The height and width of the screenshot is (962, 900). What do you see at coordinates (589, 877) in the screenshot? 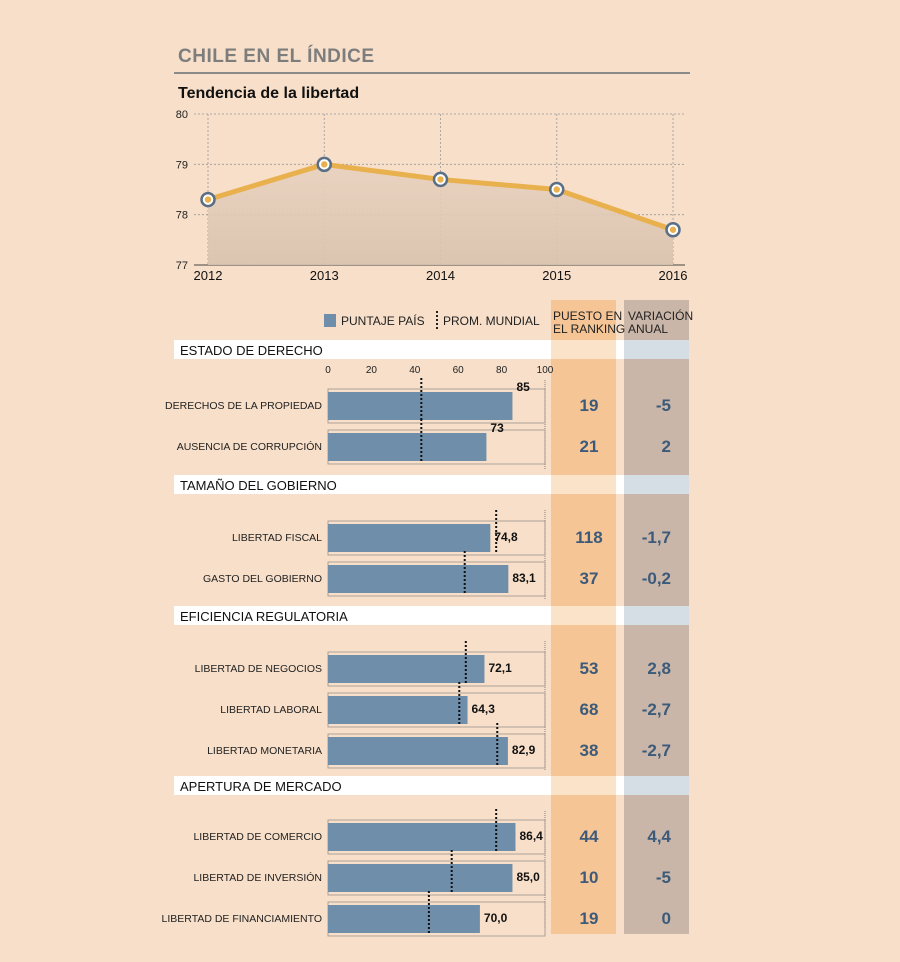
I see `ranking-value: 10` at bounding box center [589, 877].